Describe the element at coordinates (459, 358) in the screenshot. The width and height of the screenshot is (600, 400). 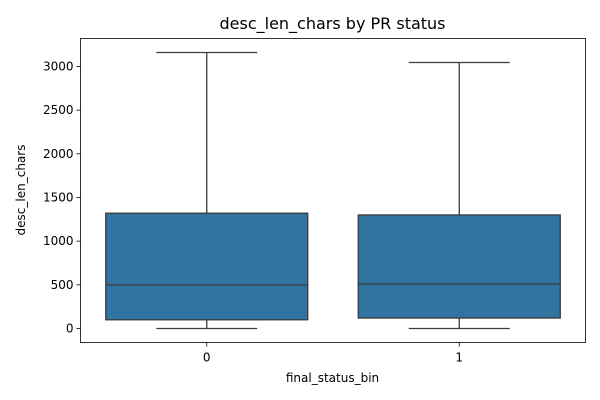
I see `x-tick-label: 1` at that location.